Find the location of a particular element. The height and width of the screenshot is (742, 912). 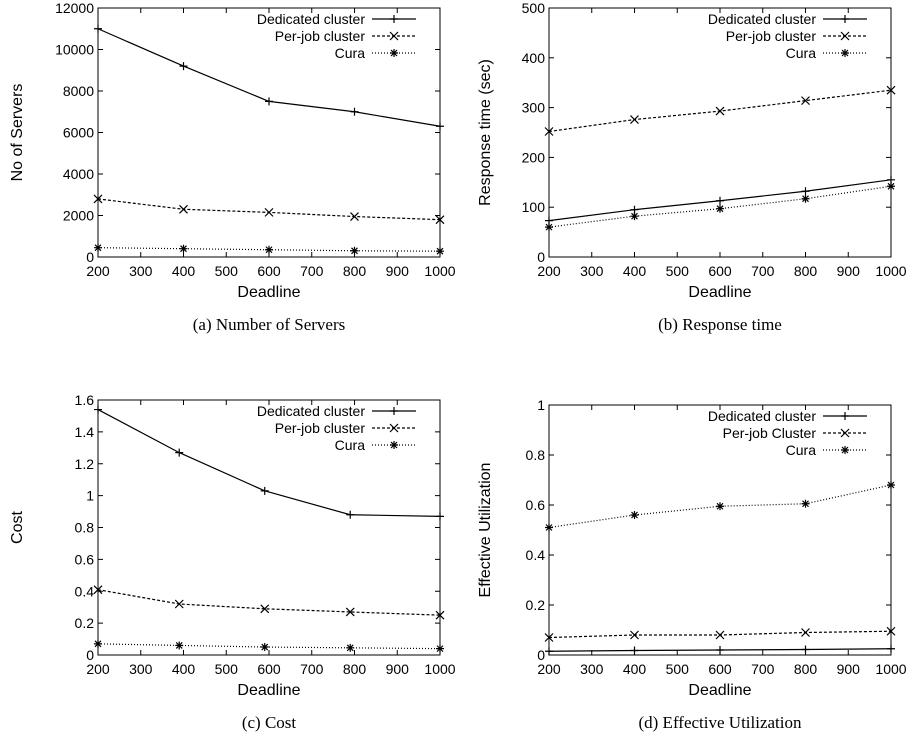

legend-label: Cura is located at coordinates (801, 450).